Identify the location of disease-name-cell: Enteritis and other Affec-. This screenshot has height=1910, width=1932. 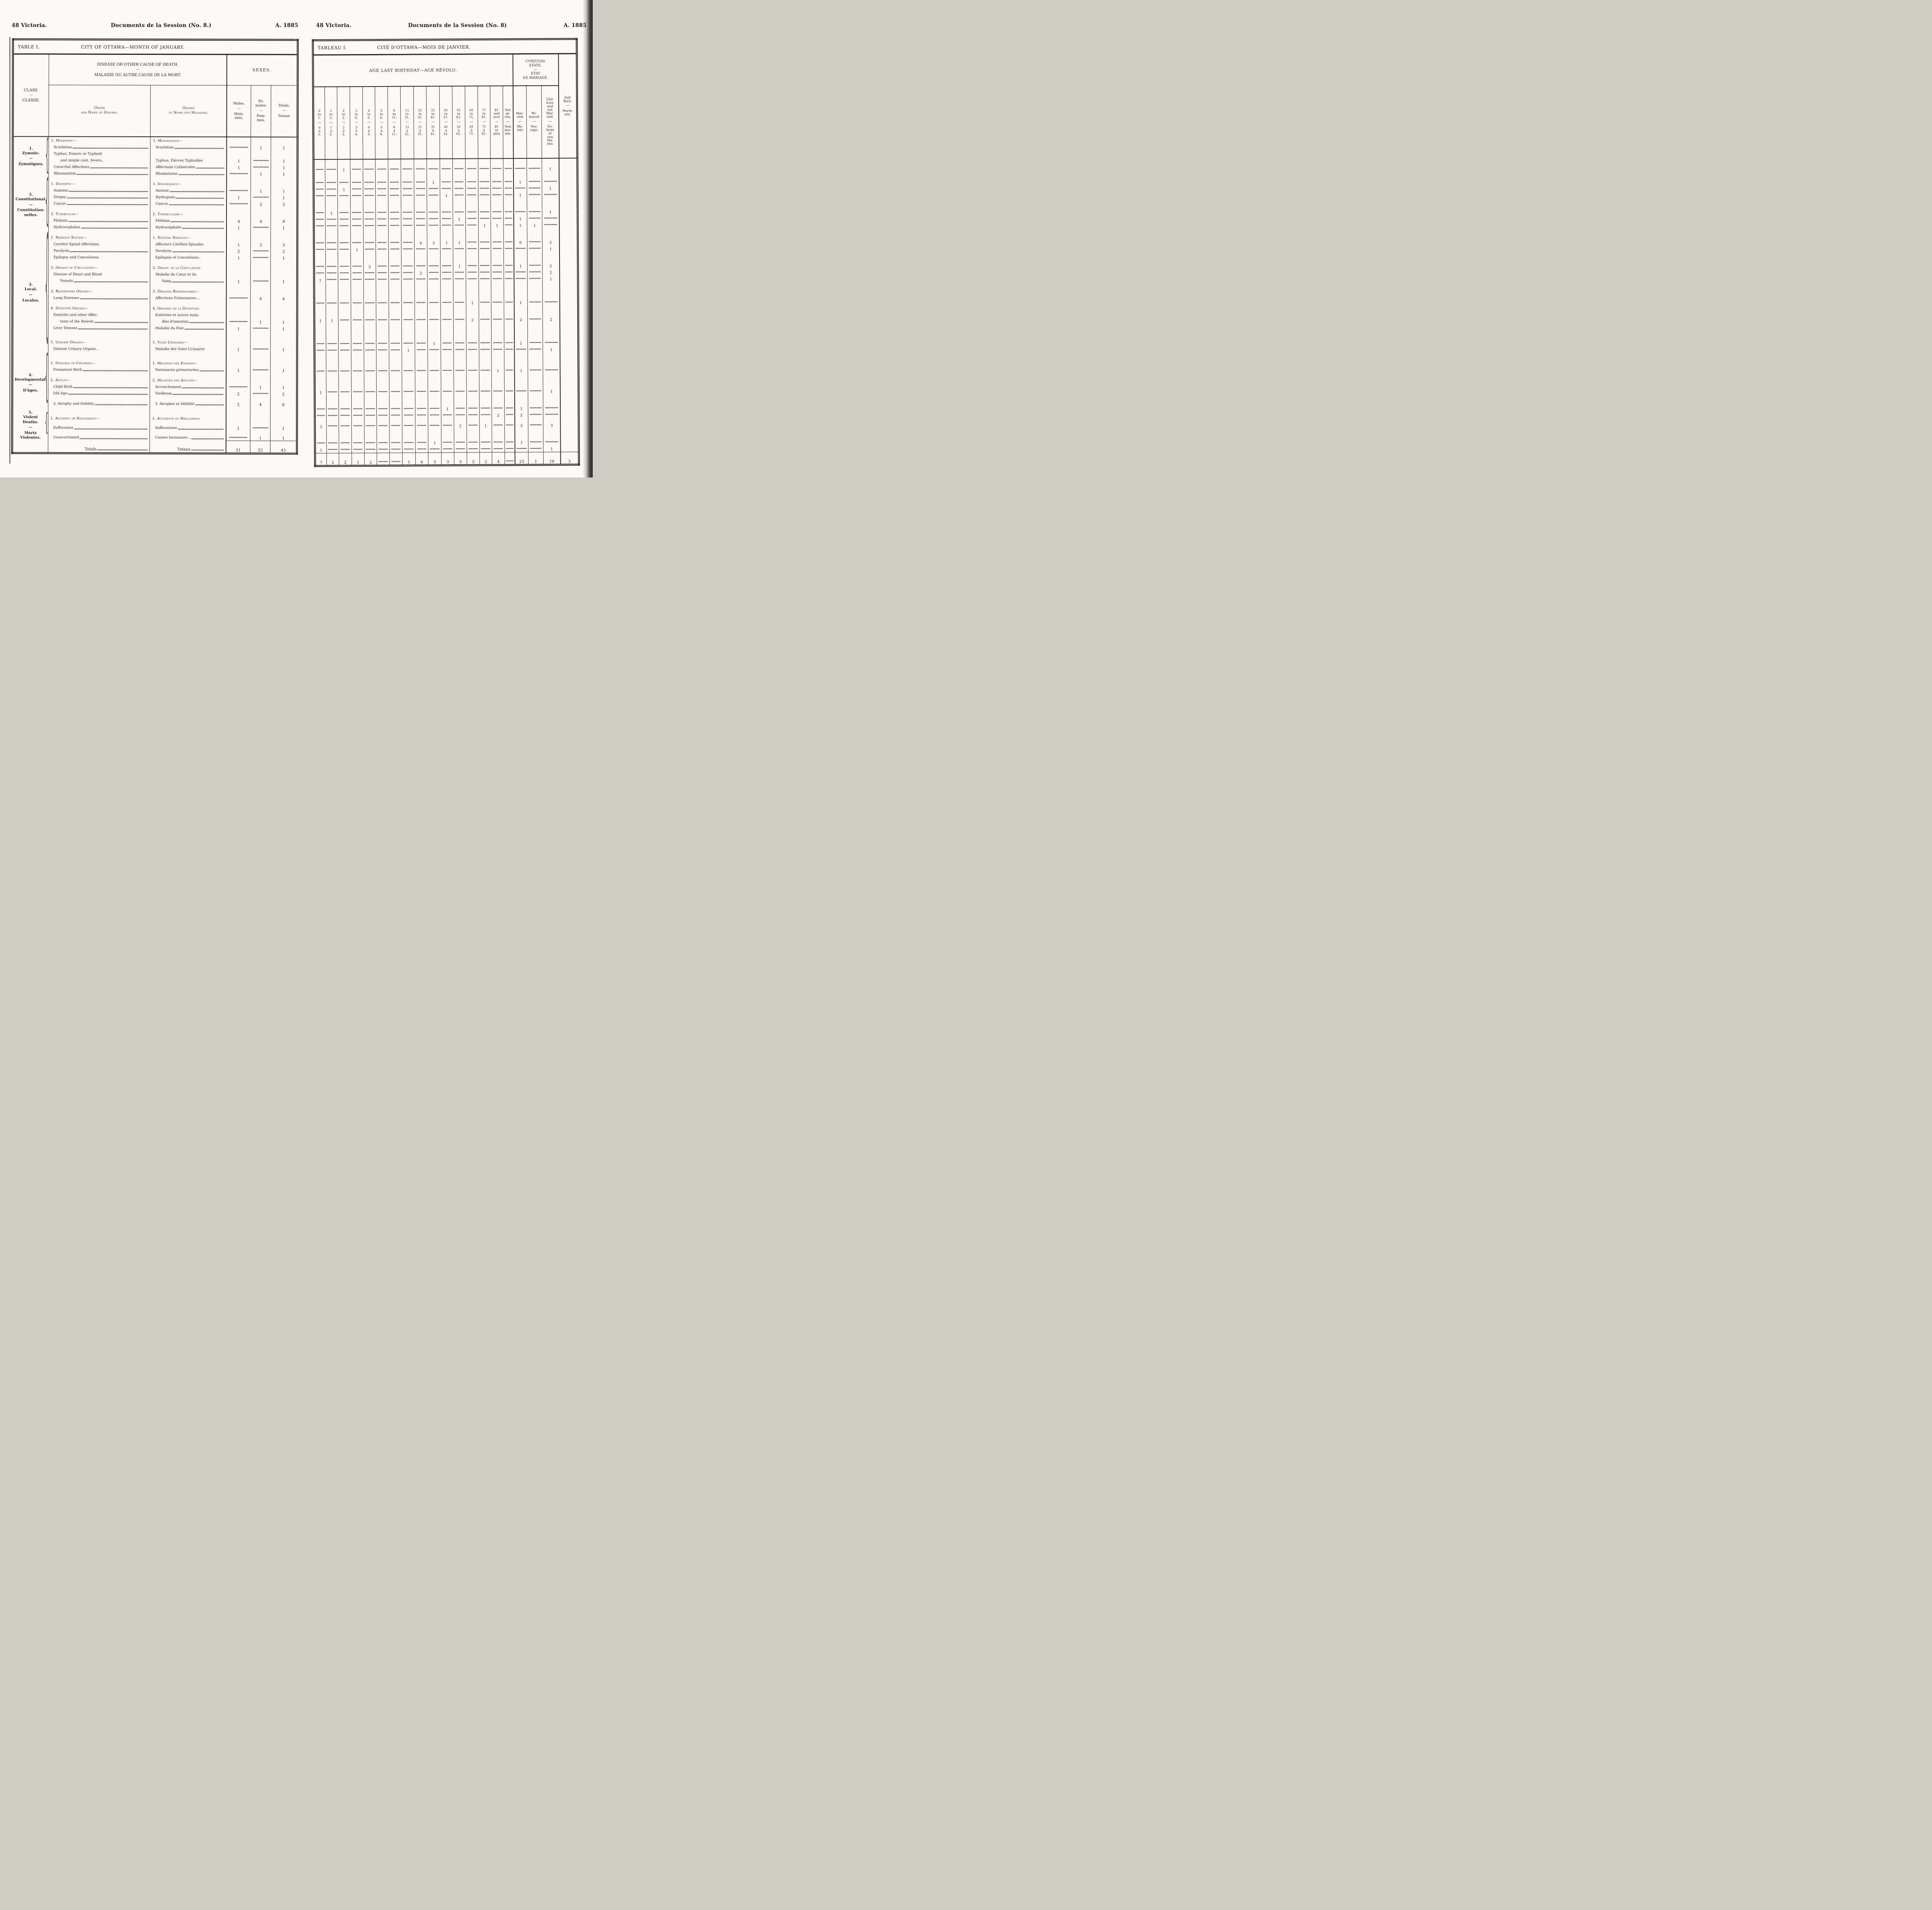
(75, 315).